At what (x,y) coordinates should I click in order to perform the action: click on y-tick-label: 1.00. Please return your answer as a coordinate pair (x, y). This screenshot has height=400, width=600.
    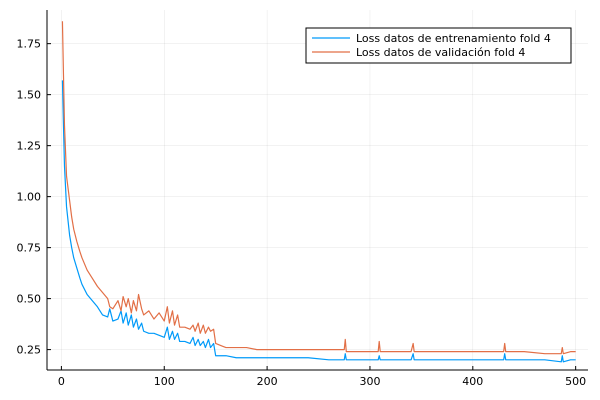
    Looking at the image, I should click on (29, 197).